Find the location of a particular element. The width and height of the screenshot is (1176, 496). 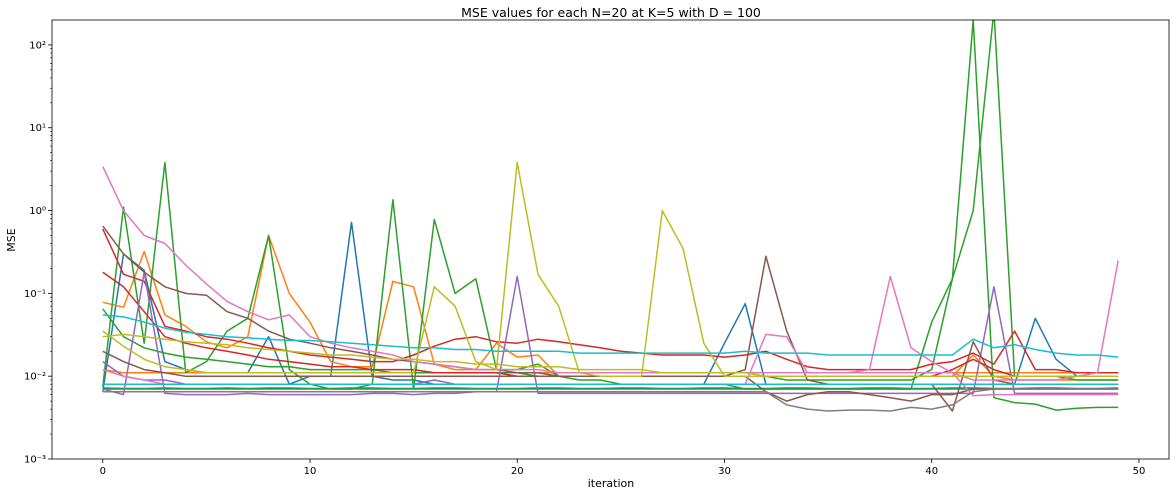

x-tick-label: 40 is located at coordinates (931, 471).